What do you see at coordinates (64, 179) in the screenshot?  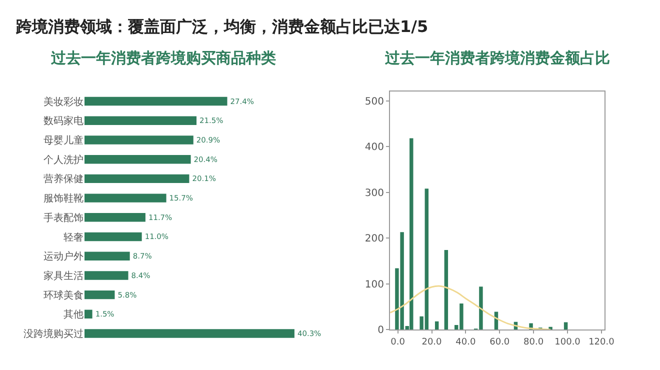 I see `y-tick-label: 营养保健` at bounding box center [64, 179].